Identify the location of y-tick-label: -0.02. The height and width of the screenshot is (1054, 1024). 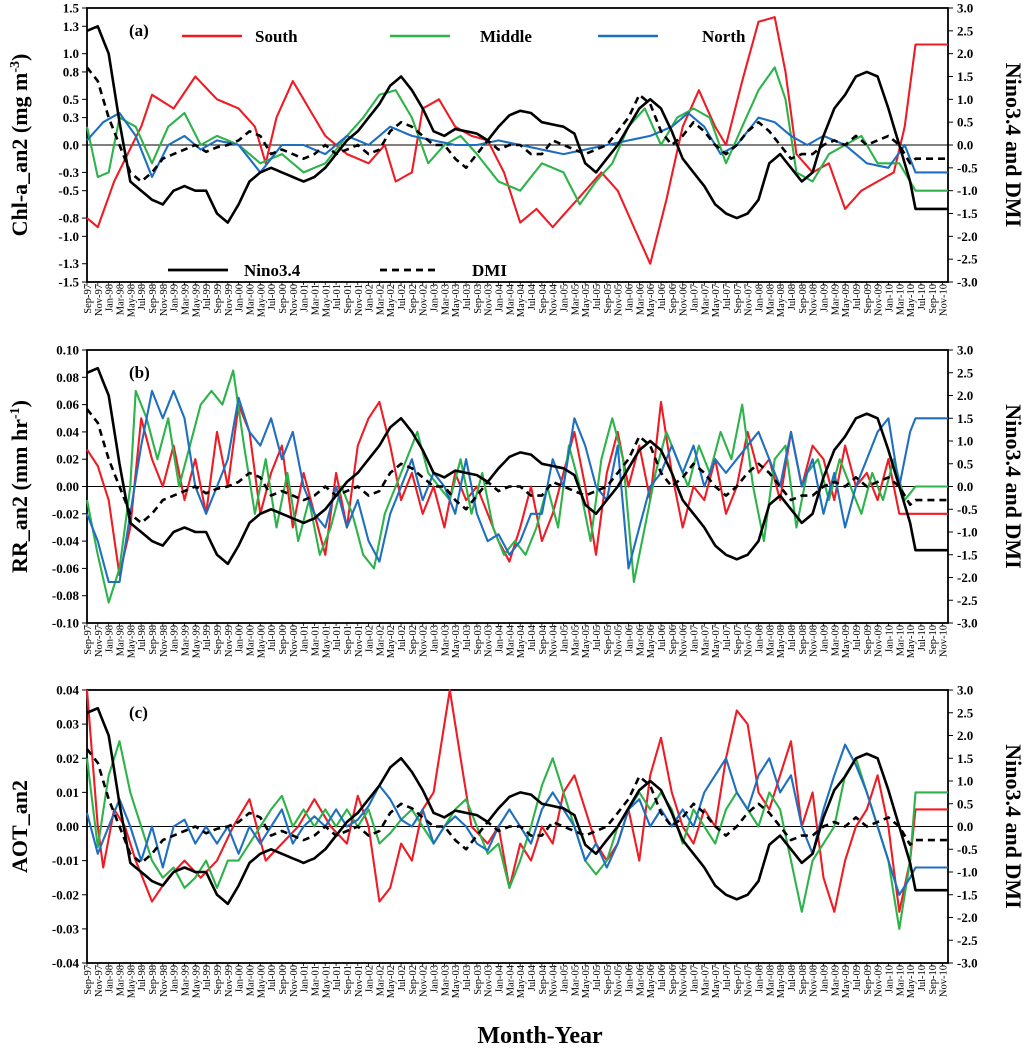
(65, 513).